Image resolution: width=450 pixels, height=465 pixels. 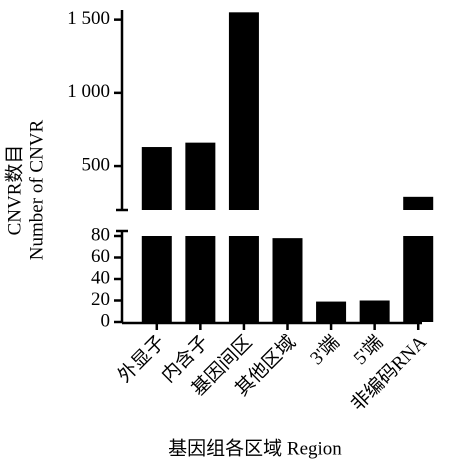 I want to click on y-tick-label: 60, so click(x=100, y=256).